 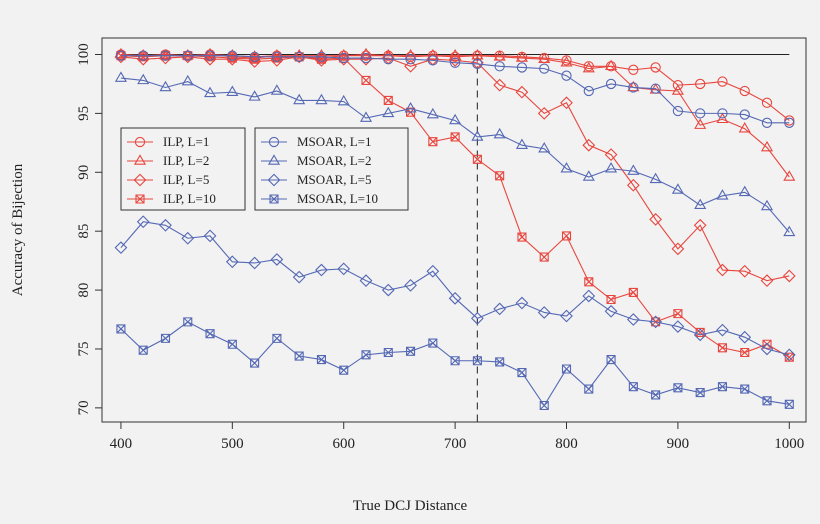 I want to click on legend-label: ILP, L=5, so click(x=186, y=179).